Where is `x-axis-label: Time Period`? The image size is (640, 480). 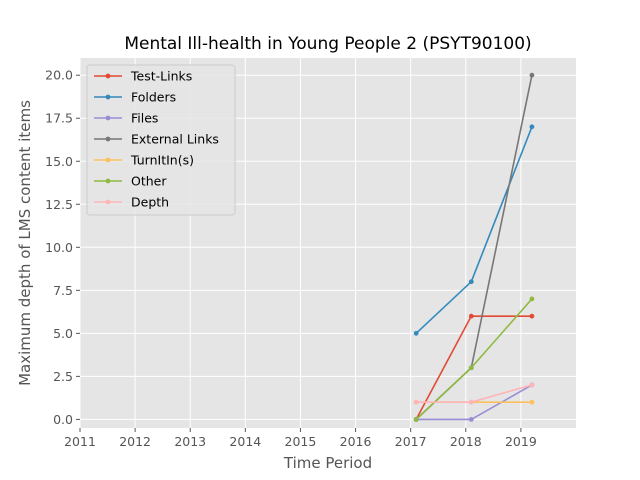 x-axis-label: Time Period is located at coordinates (327, 463).